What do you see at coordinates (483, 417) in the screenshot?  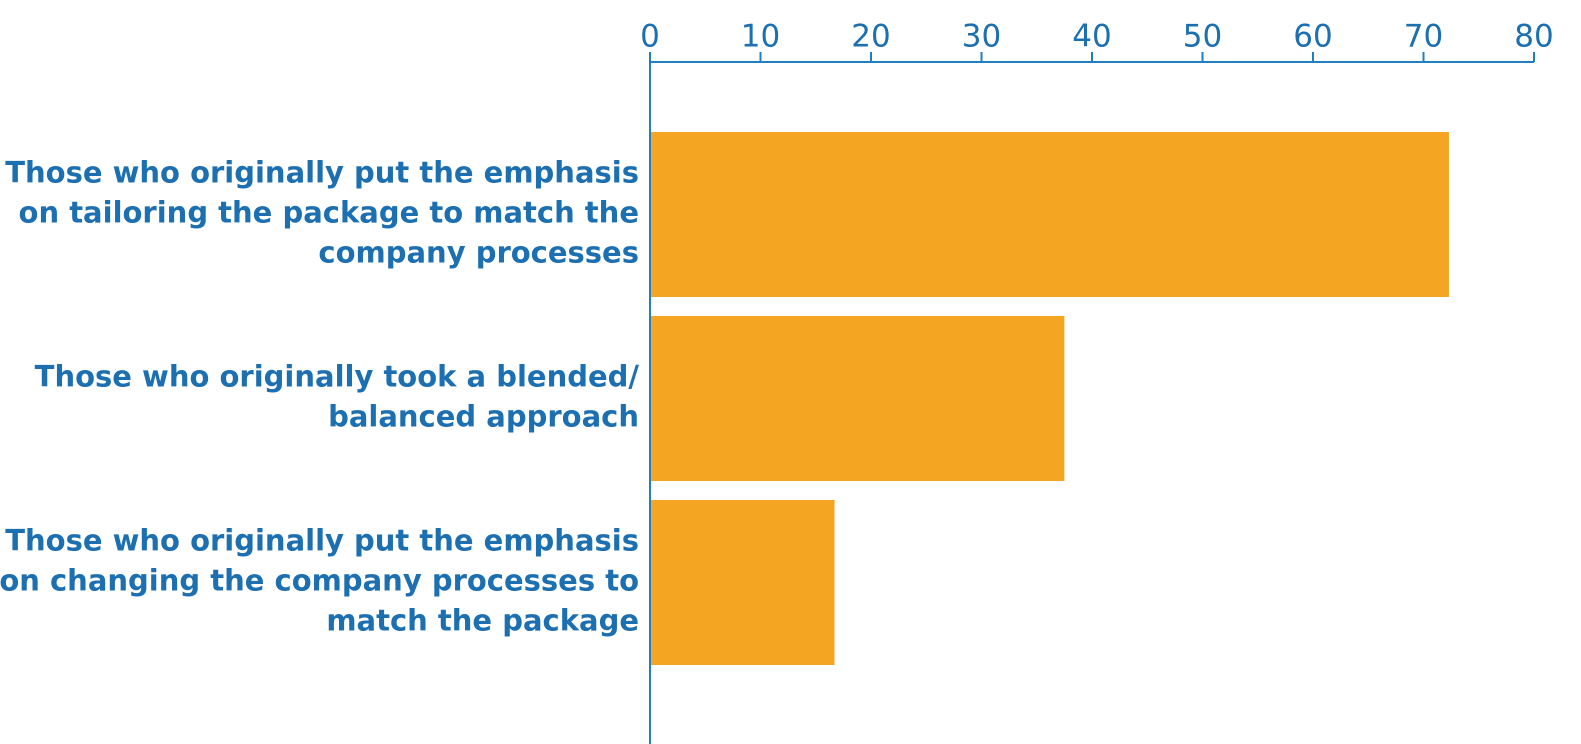 I see `category-label-line: balanced approach` at bounding box center [483, 417].